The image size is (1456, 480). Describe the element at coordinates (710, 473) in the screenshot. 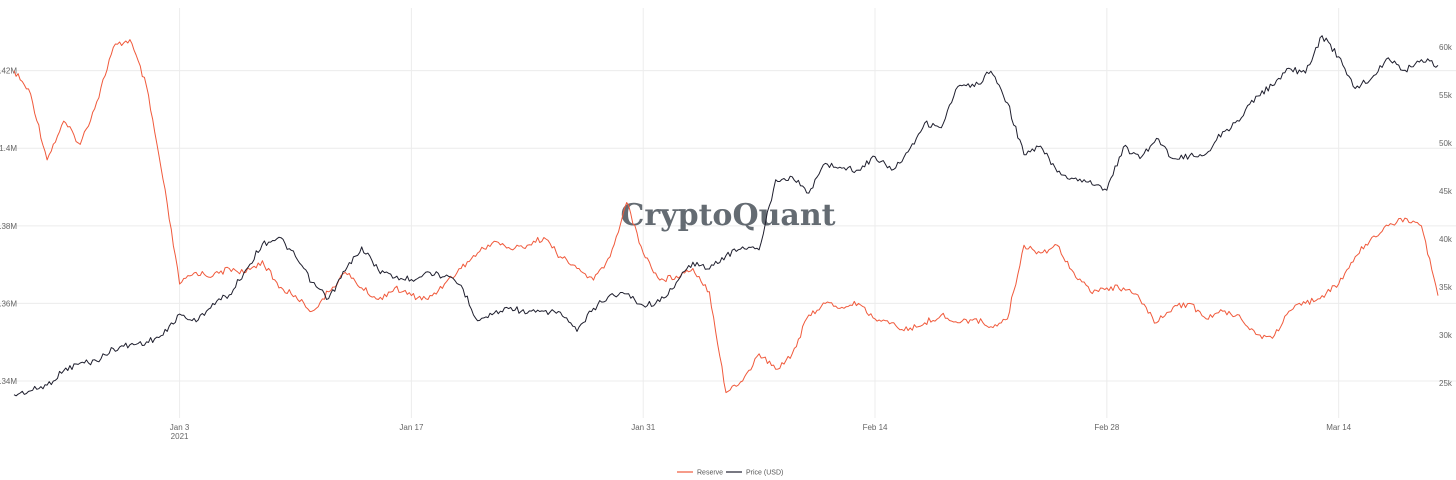

I see `legend-label-reserve: Reserve` at that location.